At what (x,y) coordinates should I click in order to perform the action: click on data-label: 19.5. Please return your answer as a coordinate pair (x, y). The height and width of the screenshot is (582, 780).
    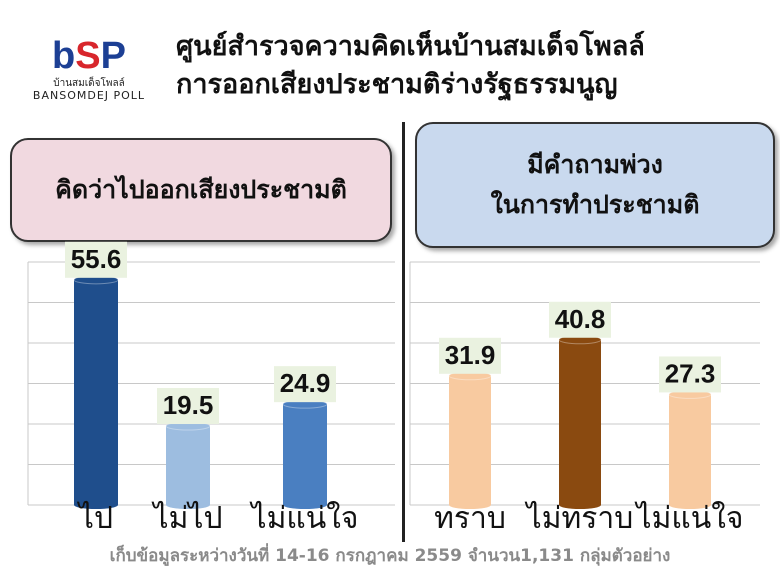
    Looking at the image, I should click on (188, 405).